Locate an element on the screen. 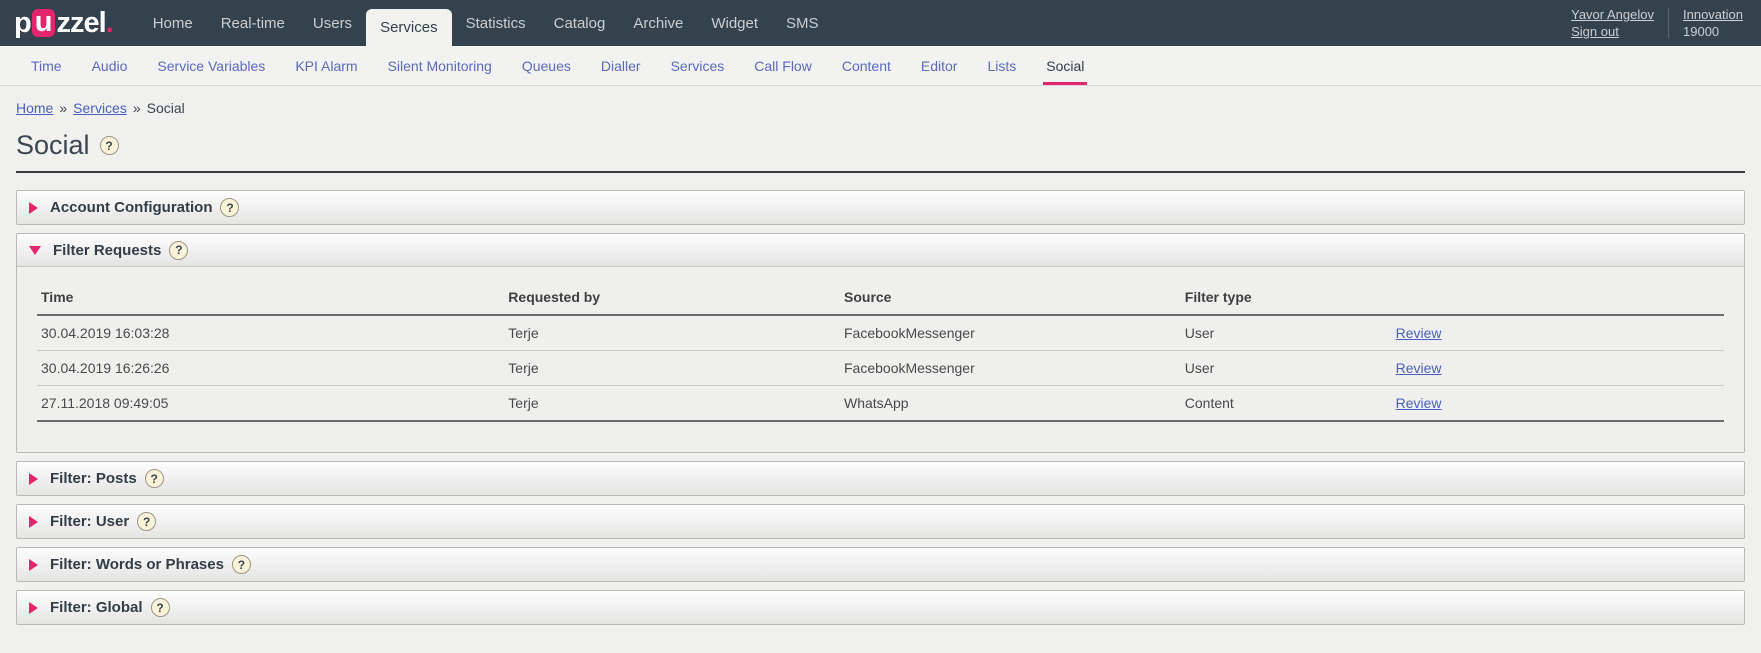 Image resolution: width=1761 pixels, height=653 pixels. column-header-filter-type: Filter type is located at coordinates (1286, 298).